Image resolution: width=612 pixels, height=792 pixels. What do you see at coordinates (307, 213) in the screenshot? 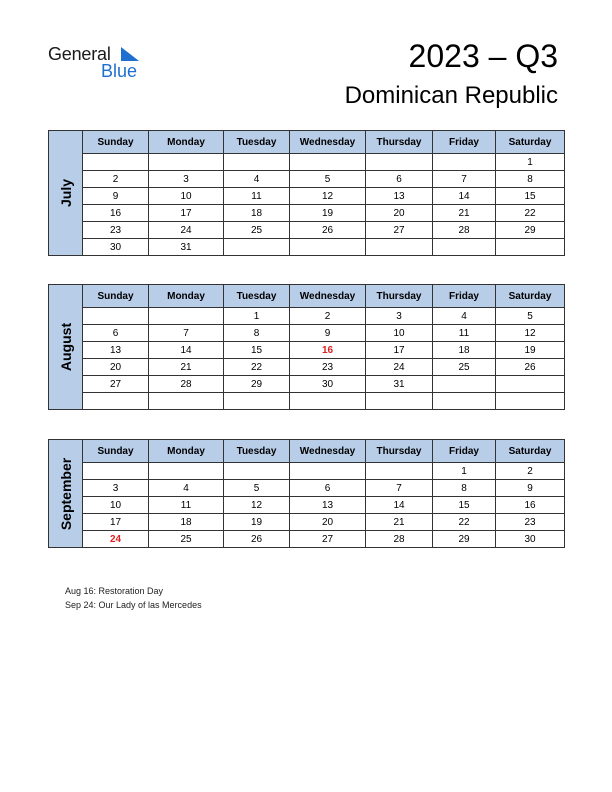
I see `week-row: 16 17 18 19 20 21 22` at bounding box center [307, 213].